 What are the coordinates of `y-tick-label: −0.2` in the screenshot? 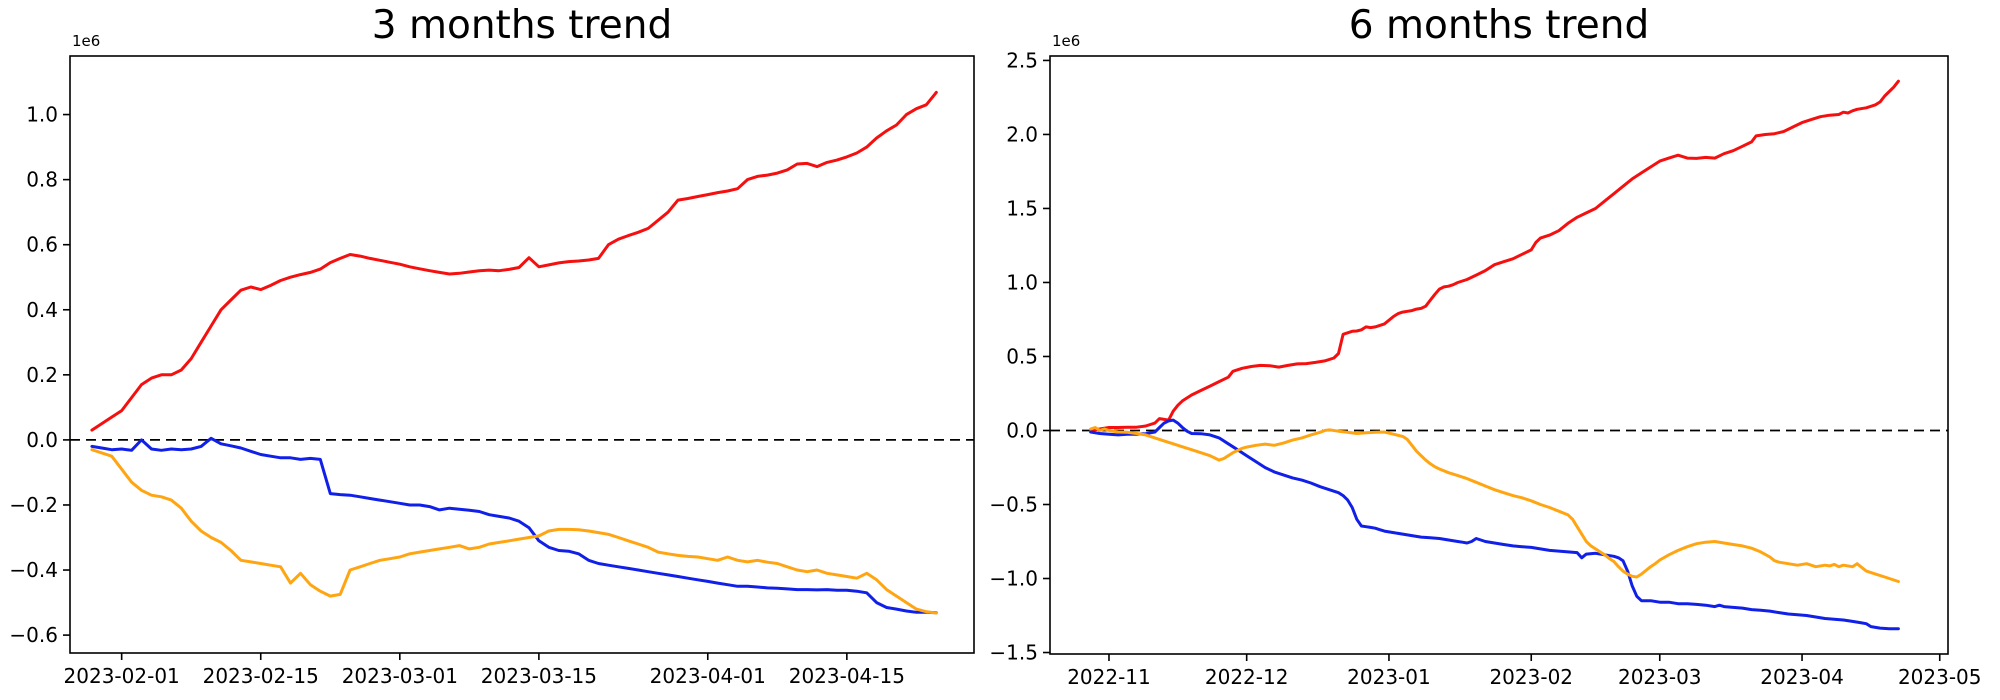 It's located at (33, 505).